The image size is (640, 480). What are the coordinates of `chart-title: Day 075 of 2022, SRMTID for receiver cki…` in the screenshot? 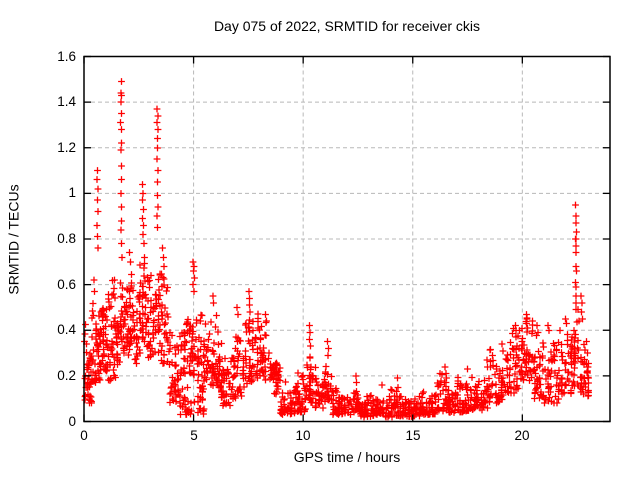 It's located at (347, 26).